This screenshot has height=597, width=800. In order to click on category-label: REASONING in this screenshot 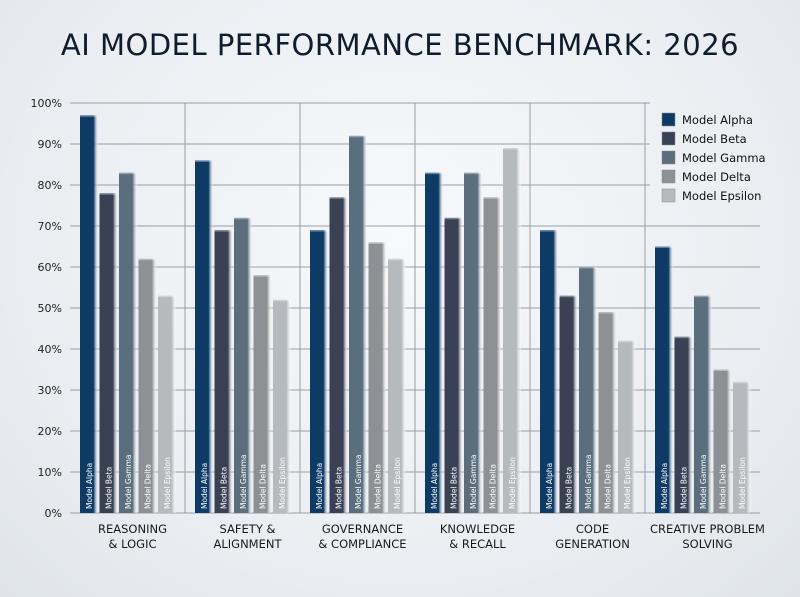, I will do `click(132, 529)`.